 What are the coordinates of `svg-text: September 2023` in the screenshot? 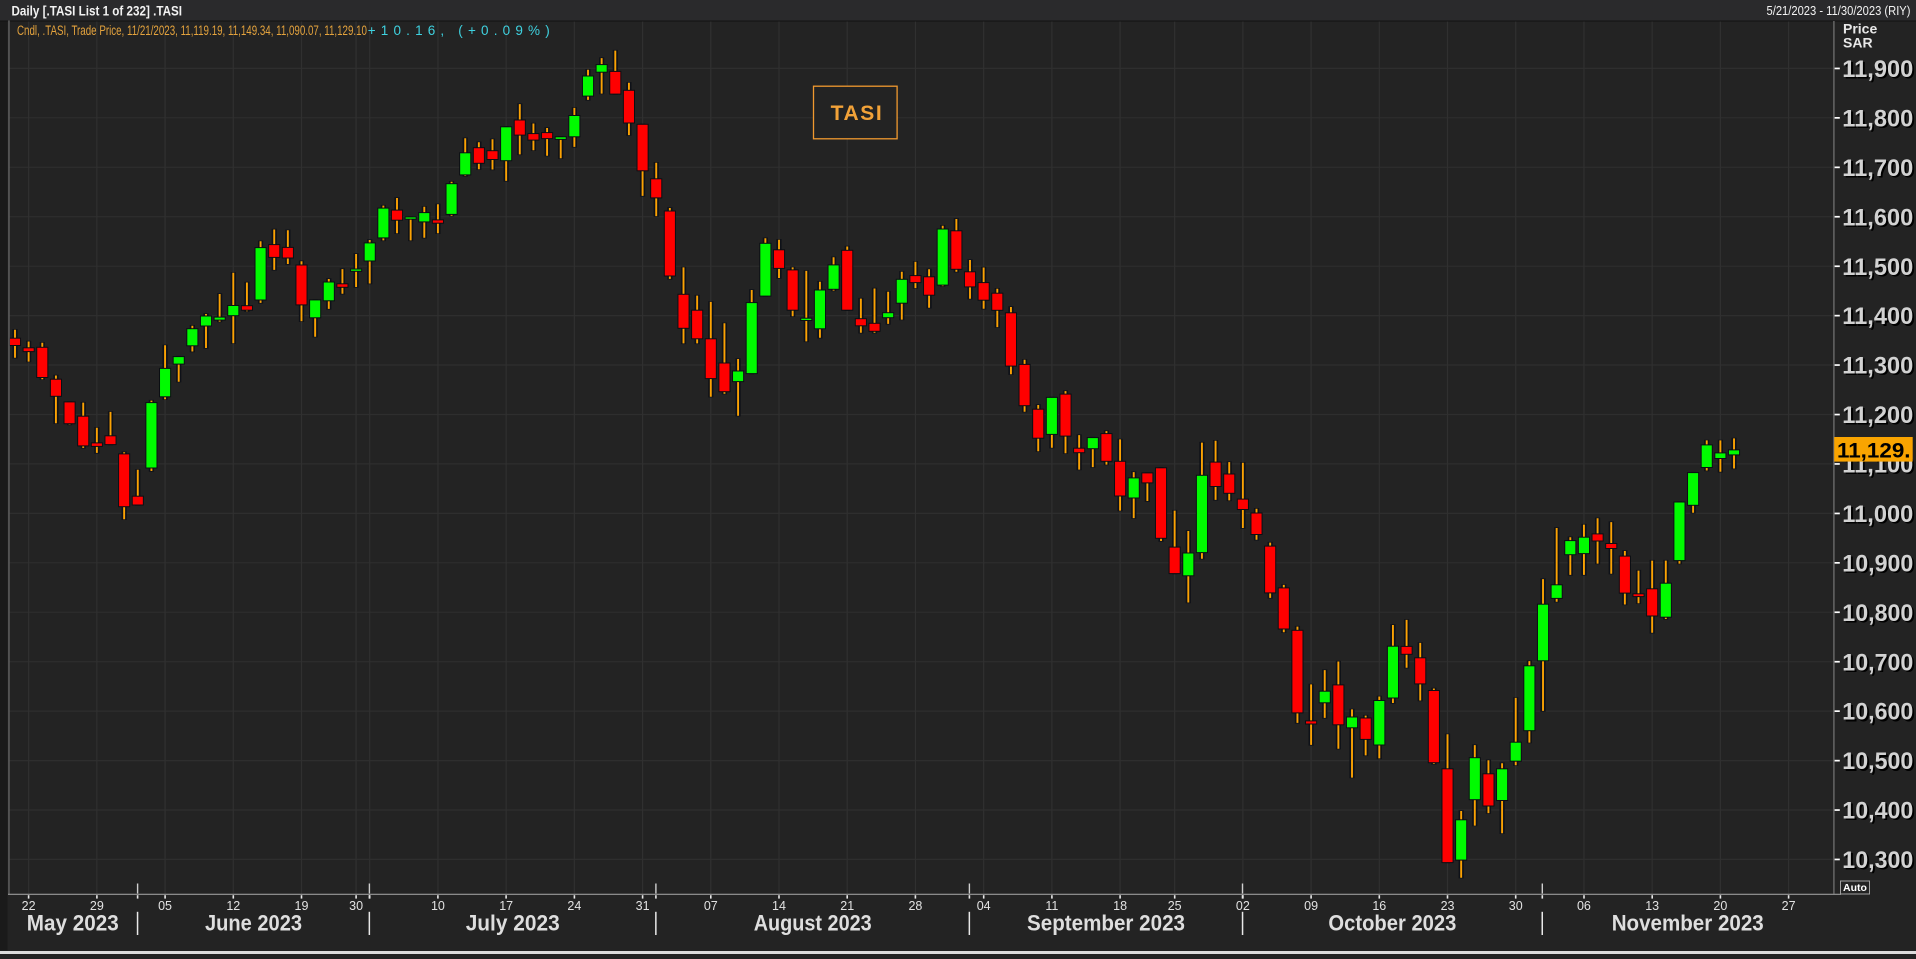 It's located at (1106, 923).